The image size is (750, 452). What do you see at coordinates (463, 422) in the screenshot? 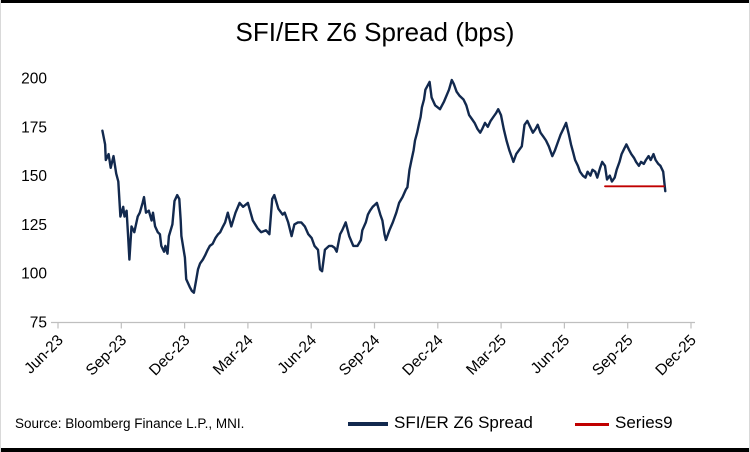
I see `spread-series-label: SFI/ER Z6 Spread` at bounding box center [463, 422].